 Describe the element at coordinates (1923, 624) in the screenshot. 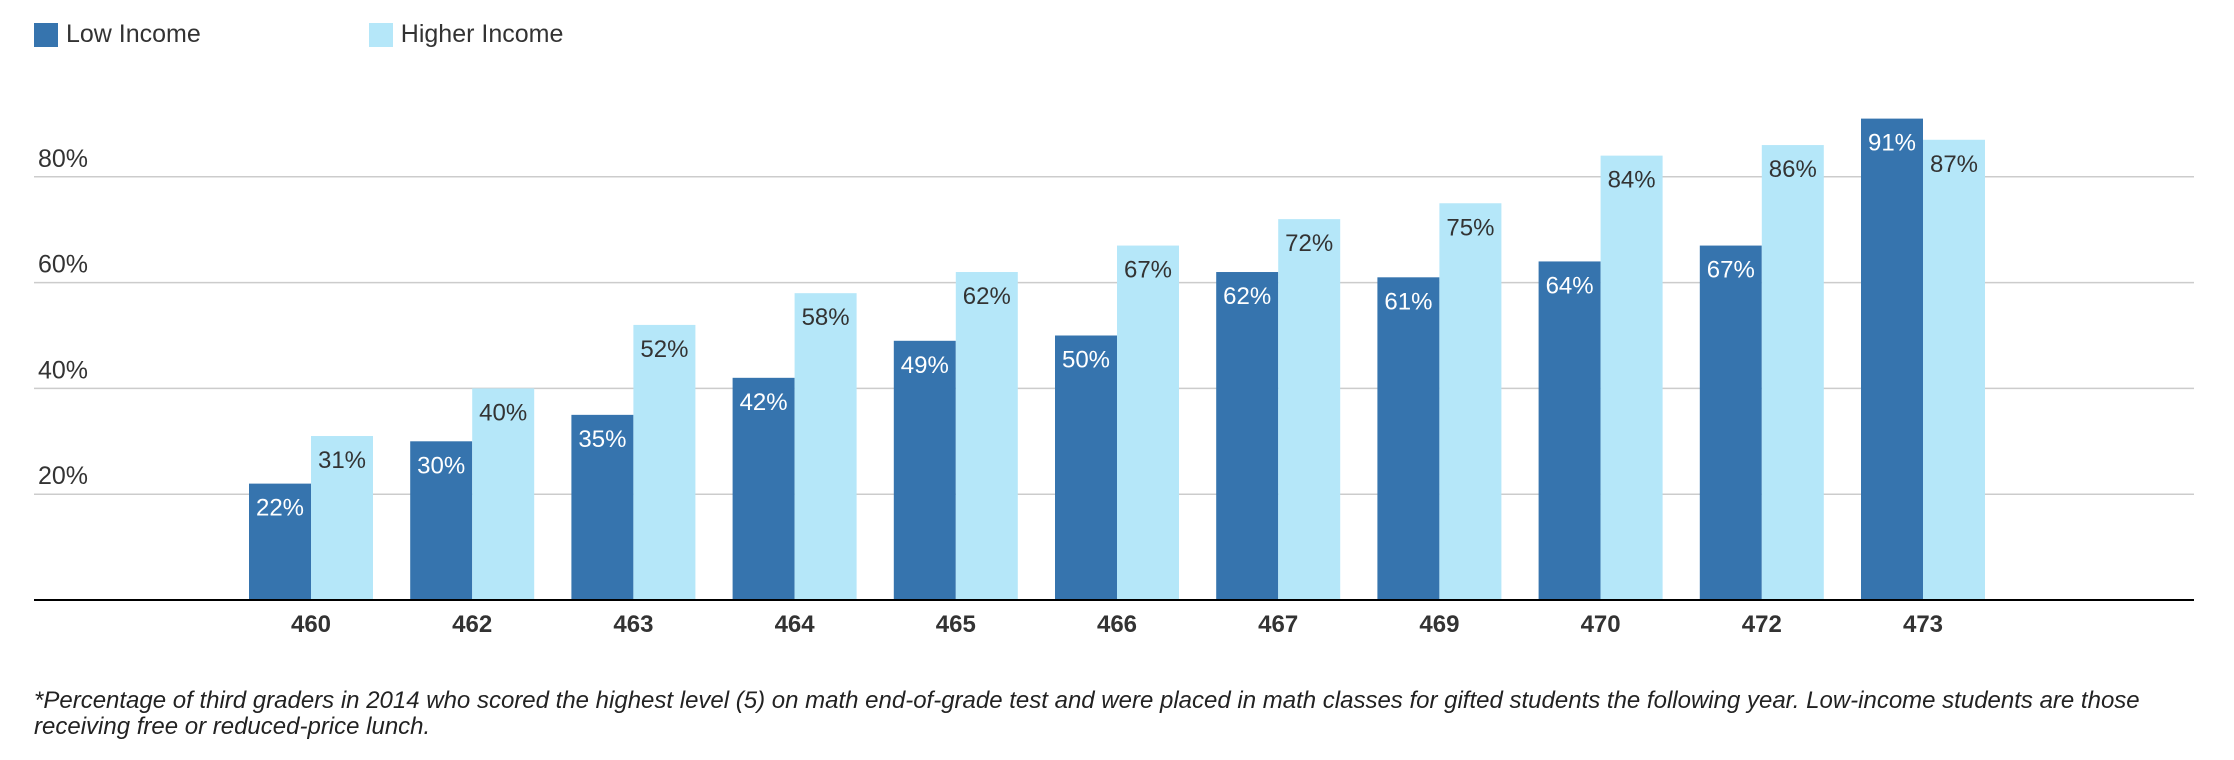

I see `x-tick-label-473: 473` at that location.